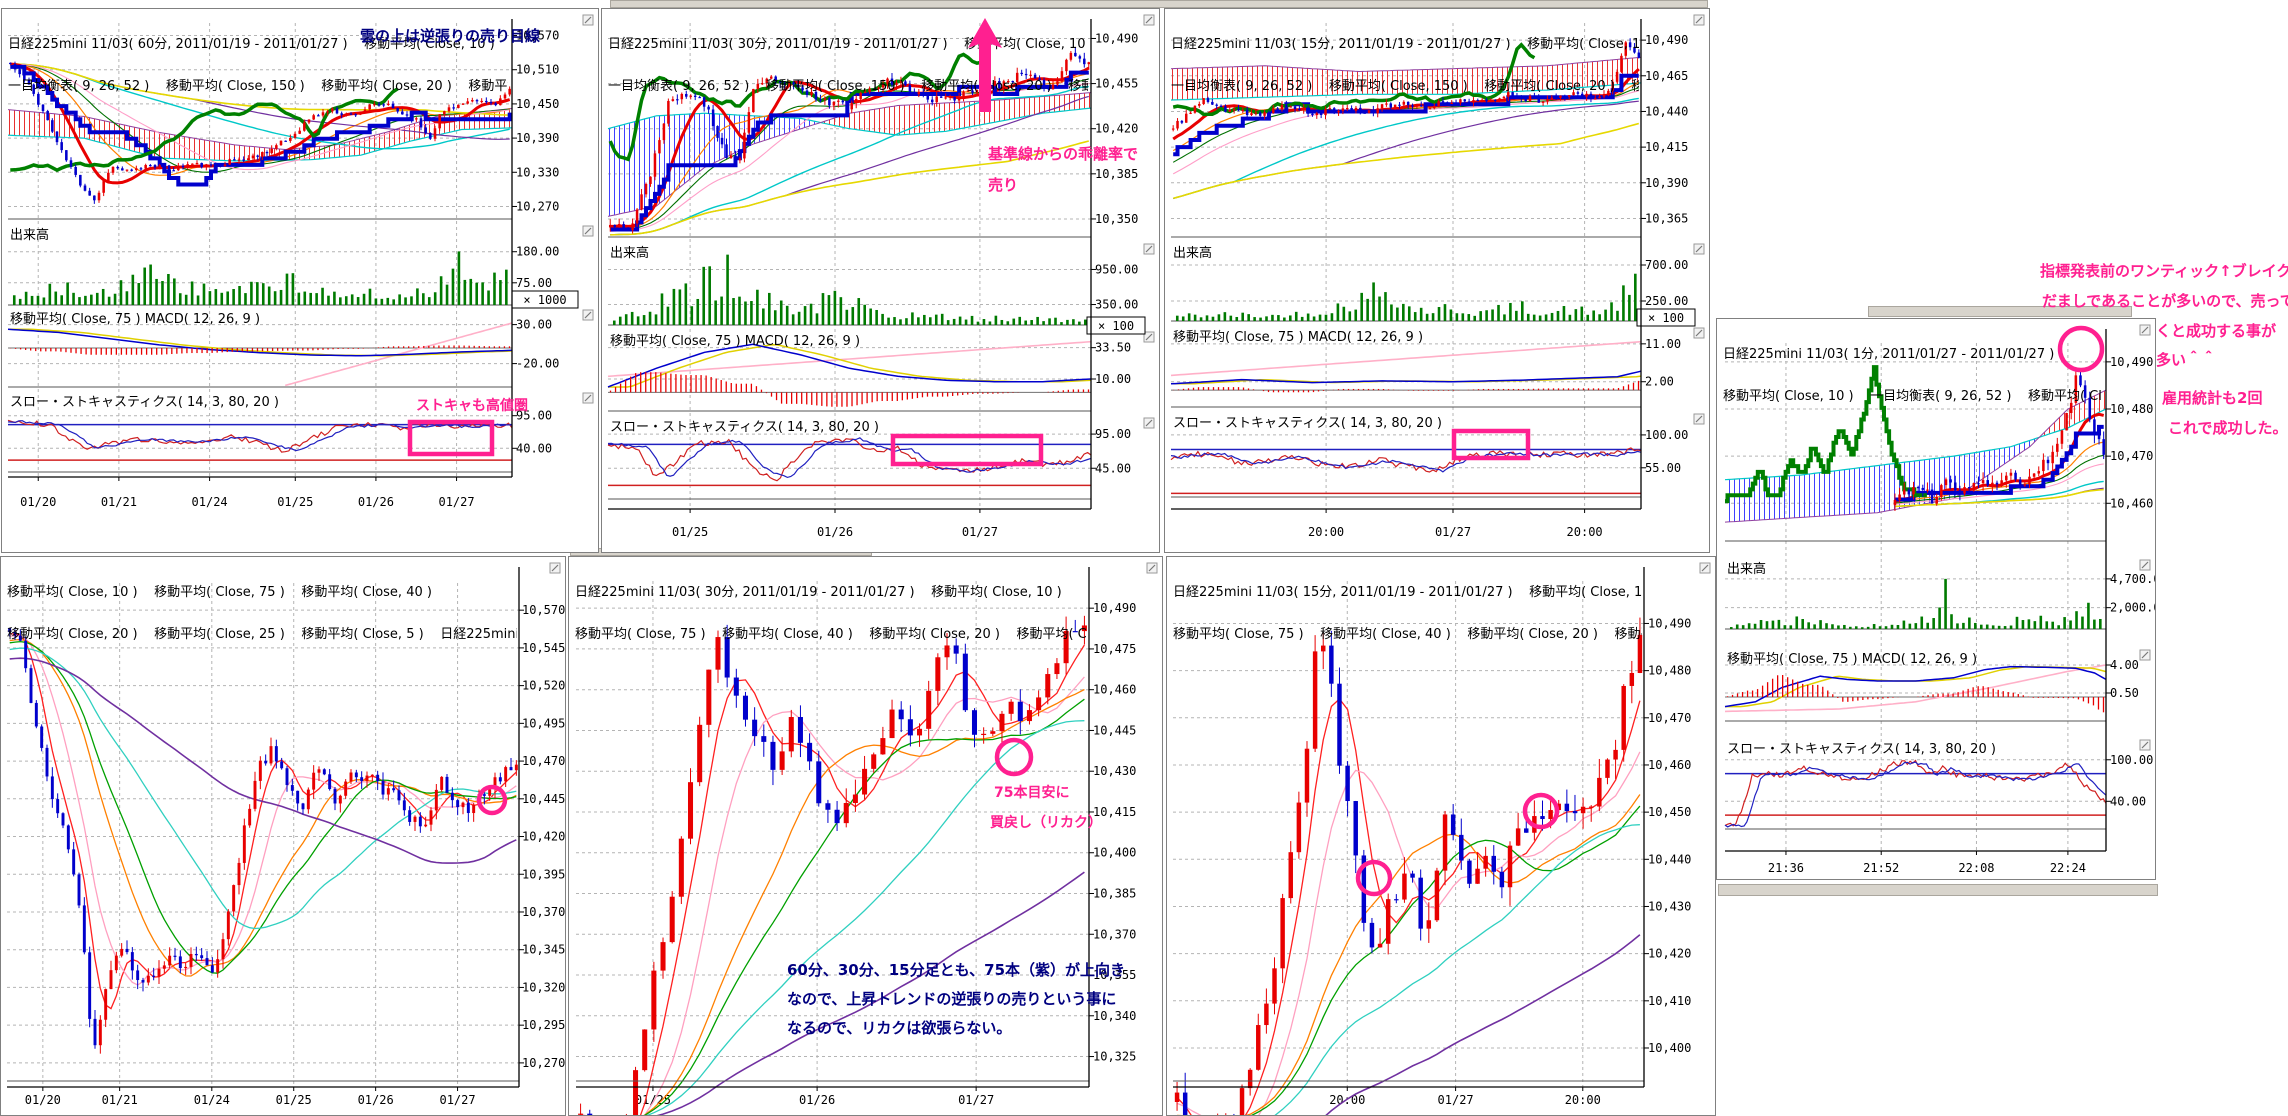 This screenshot has width=2288, height=1116. What do you see at coordinates (1116, 129) in the screenshot?
I see `svg-text: 10,420` at bounding box center [1116, 129].